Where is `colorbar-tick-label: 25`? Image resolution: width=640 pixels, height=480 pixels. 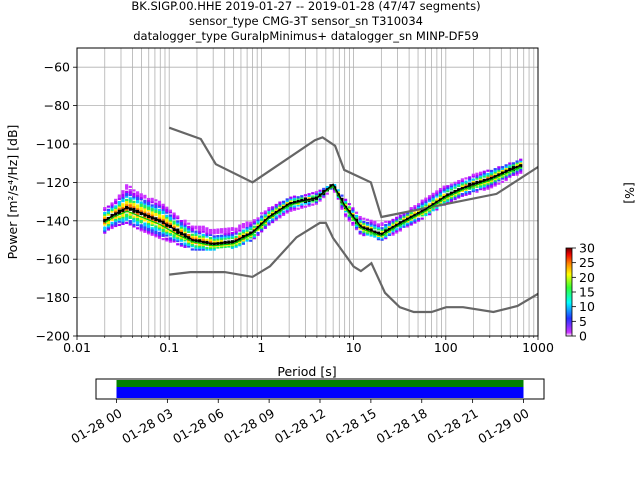 colorbar-tick-label: 25 is located at coordinates (587, 262).